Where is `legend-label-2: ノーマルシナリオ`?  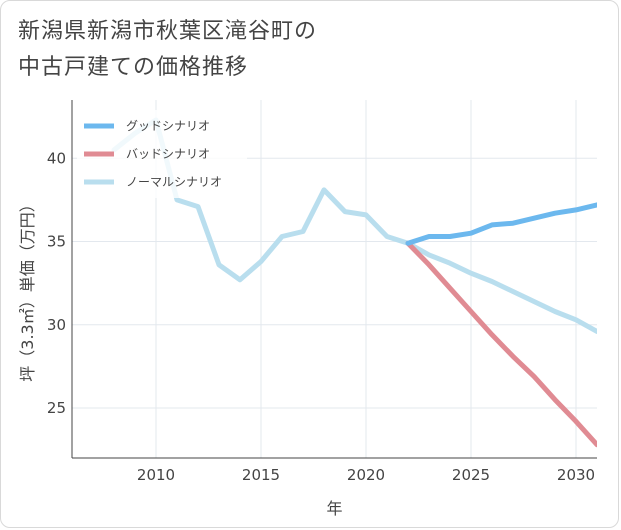 legend-label-2: ノーマルシナリオ is located at coordinates (174, 182).